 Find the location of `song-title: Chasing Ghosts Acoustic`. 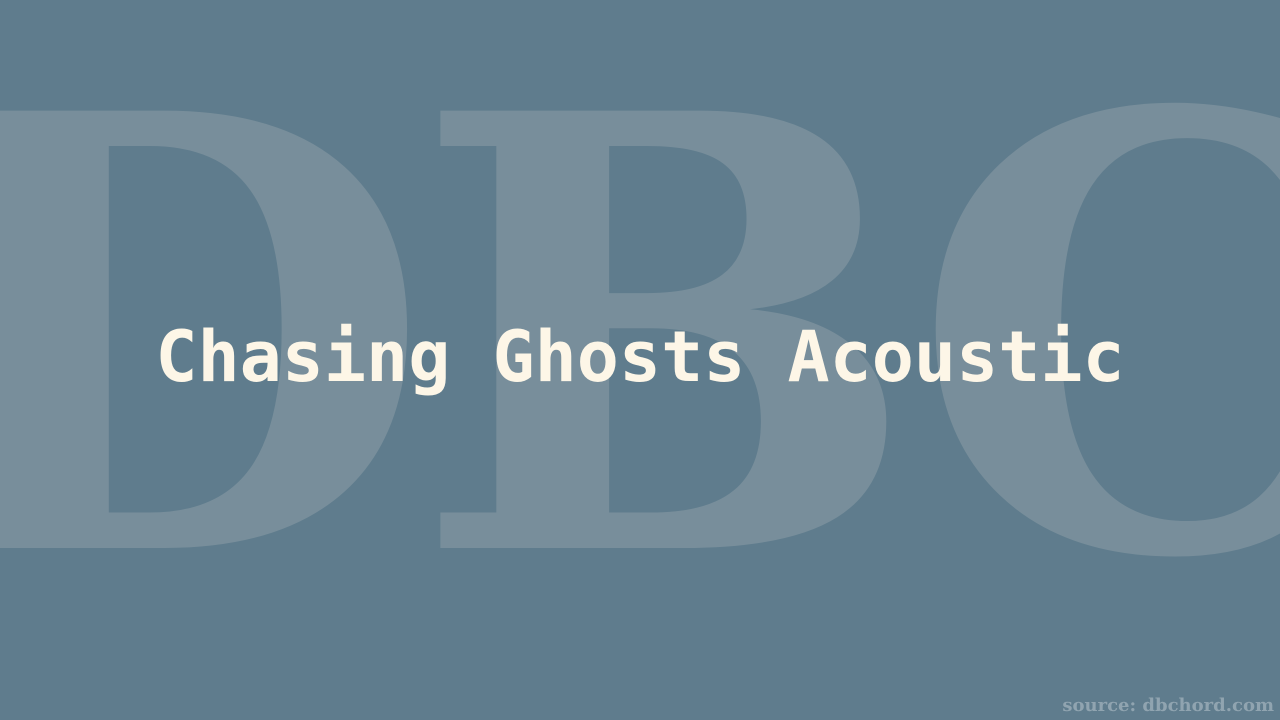

song-title: Chasing Ghosts Acoustic is located at coordinates (640, 357).